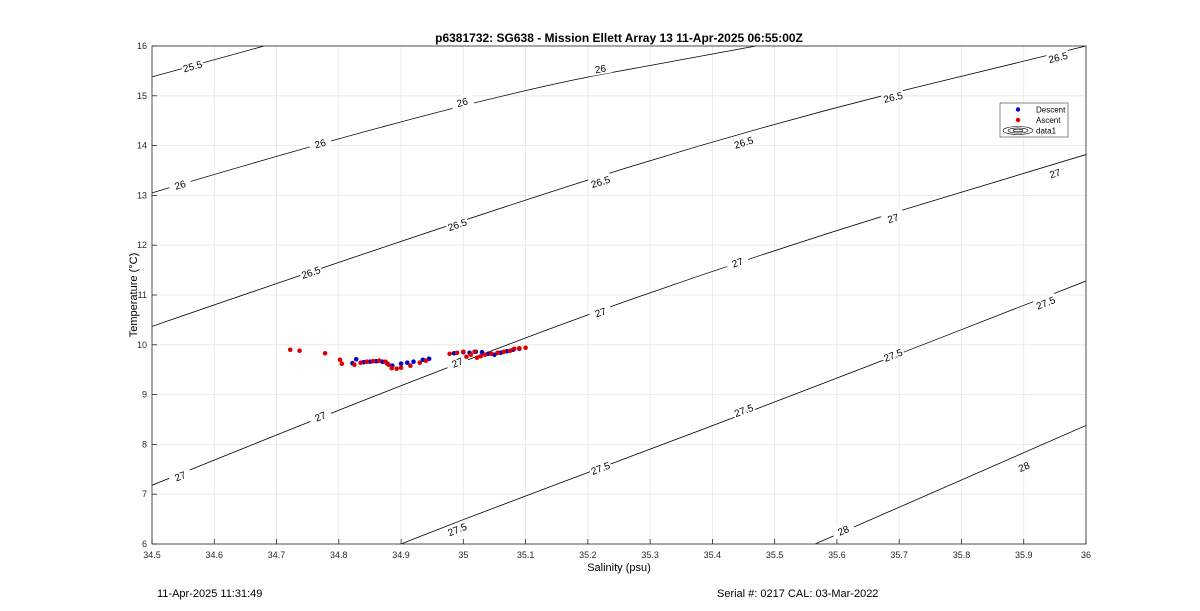  I want to click on footer-timestamp: 11-Apr-2025 11:31:49, so click(210, 594).